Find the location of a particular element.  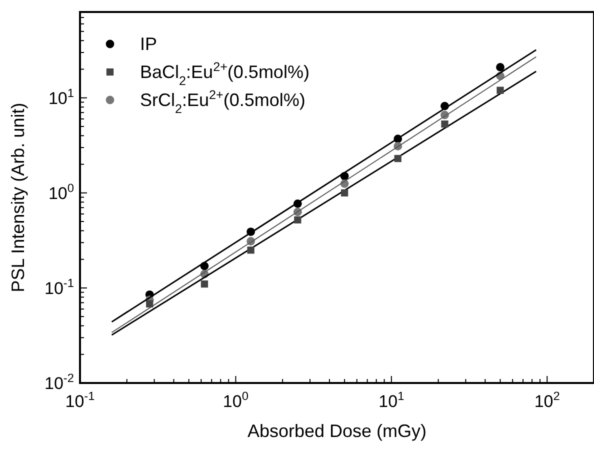

y-axis-title: PSL Intensity (Arb. unit) is located at coordinates (18, 197).